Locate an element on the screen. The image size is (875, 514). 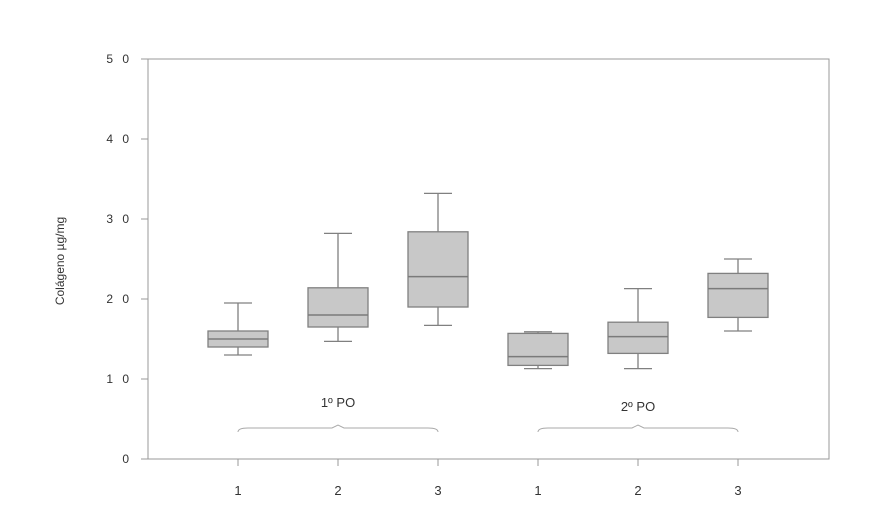
x-axis-ticks: 1 2 3 1 2 3 is located at coordinates (488, 478).